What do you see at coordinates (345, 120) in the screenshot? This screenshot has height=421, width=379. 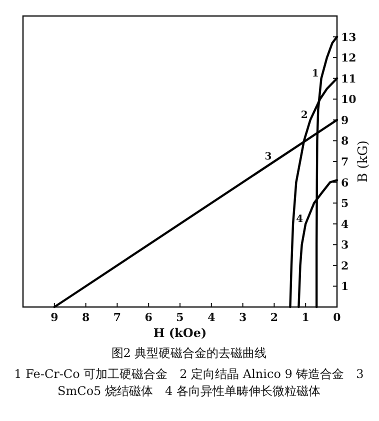 I see `y-tick-label: 9` at bounding box center [345, 120].